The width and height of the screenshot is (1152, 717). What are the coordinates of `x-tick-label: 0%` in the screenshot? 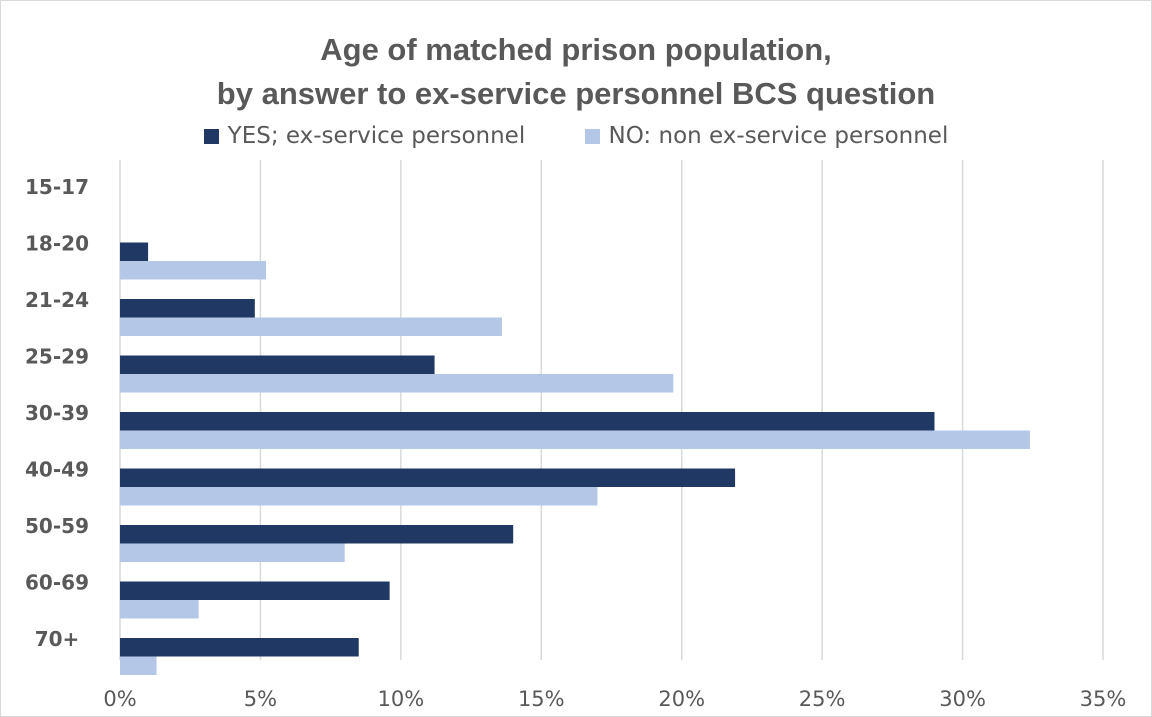 It's located at (119, 699).